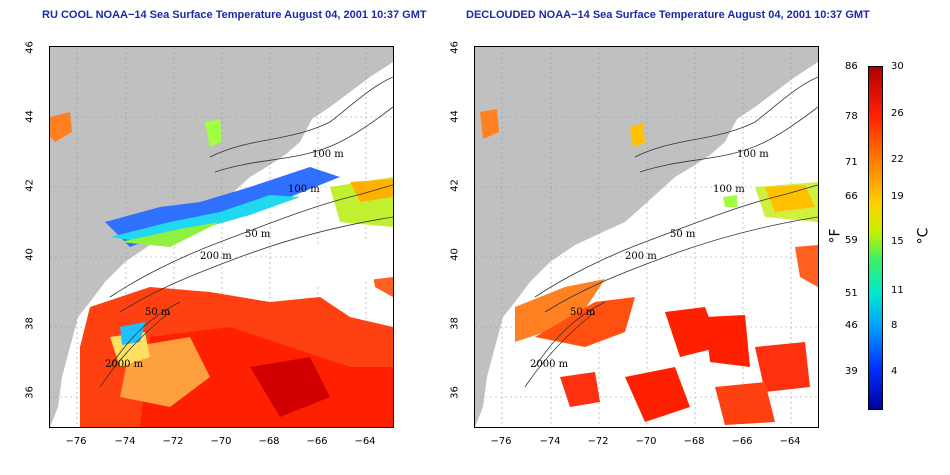  What do you see at coordinates (851, 240) in the screenshot?
I see `f-tick-59: 59` at bounding box center [851, 240].